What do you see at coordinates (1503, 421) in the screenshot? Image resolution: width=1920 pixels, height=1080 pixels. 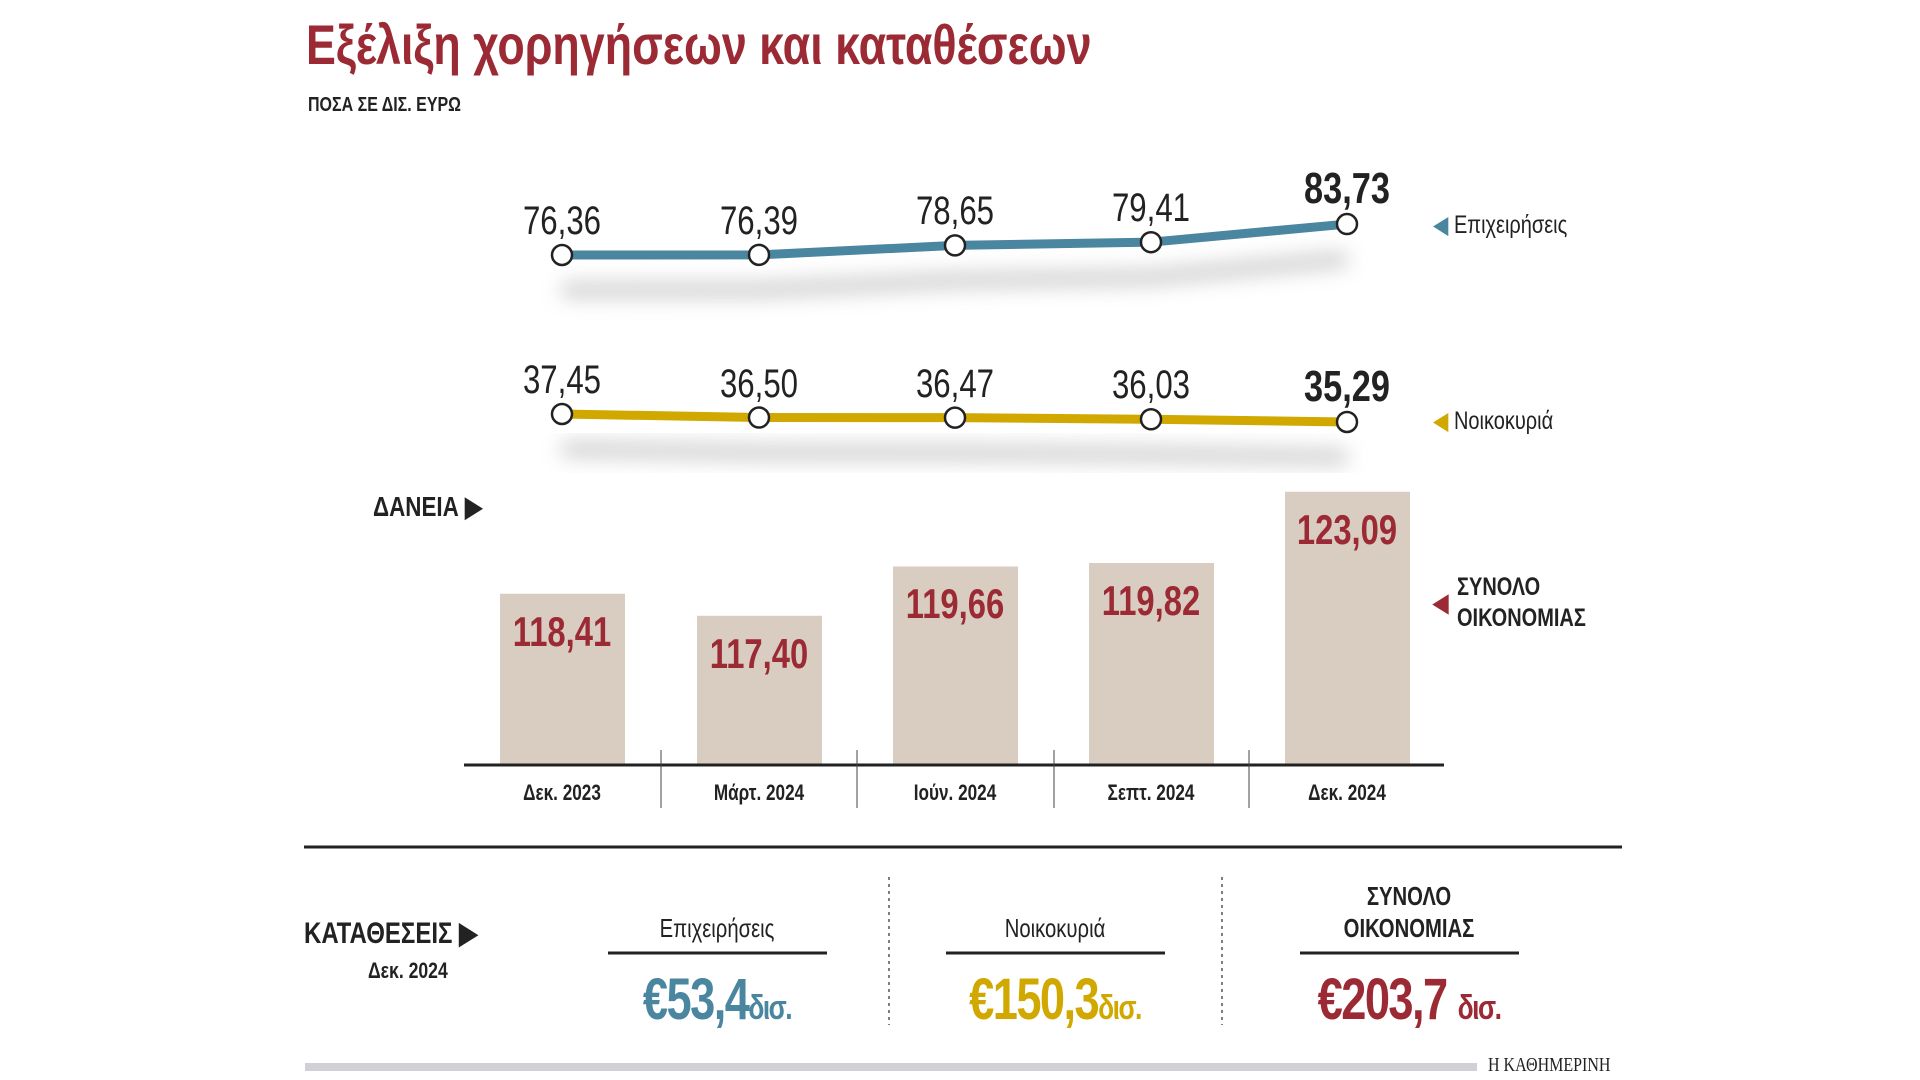 I see `legend-label: Νοικοκυριά` at bounding box center [1503, 421].